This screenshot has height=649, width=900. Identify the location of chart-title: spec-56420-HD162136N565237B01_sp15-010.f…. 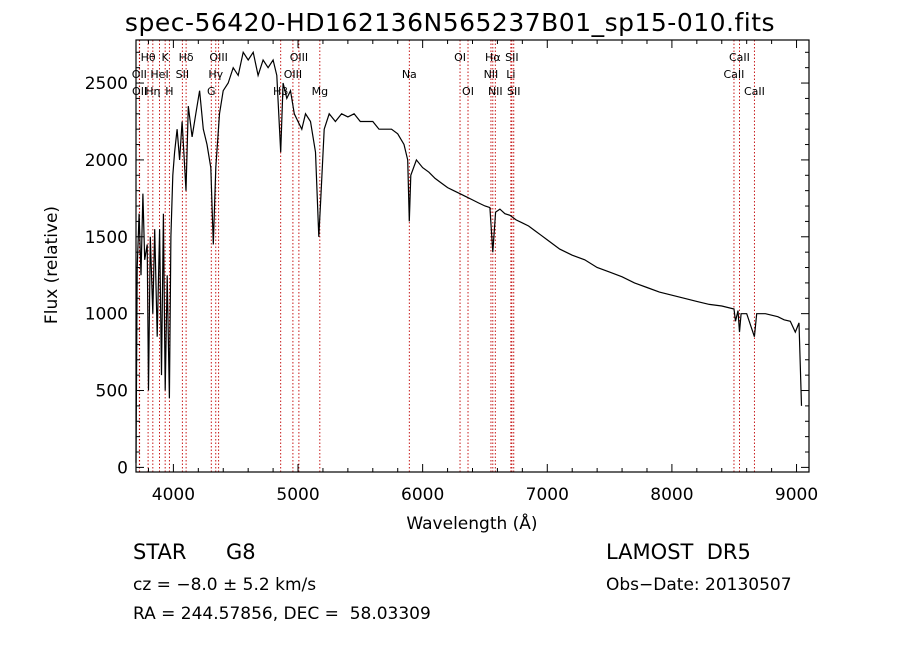
(450, 22).